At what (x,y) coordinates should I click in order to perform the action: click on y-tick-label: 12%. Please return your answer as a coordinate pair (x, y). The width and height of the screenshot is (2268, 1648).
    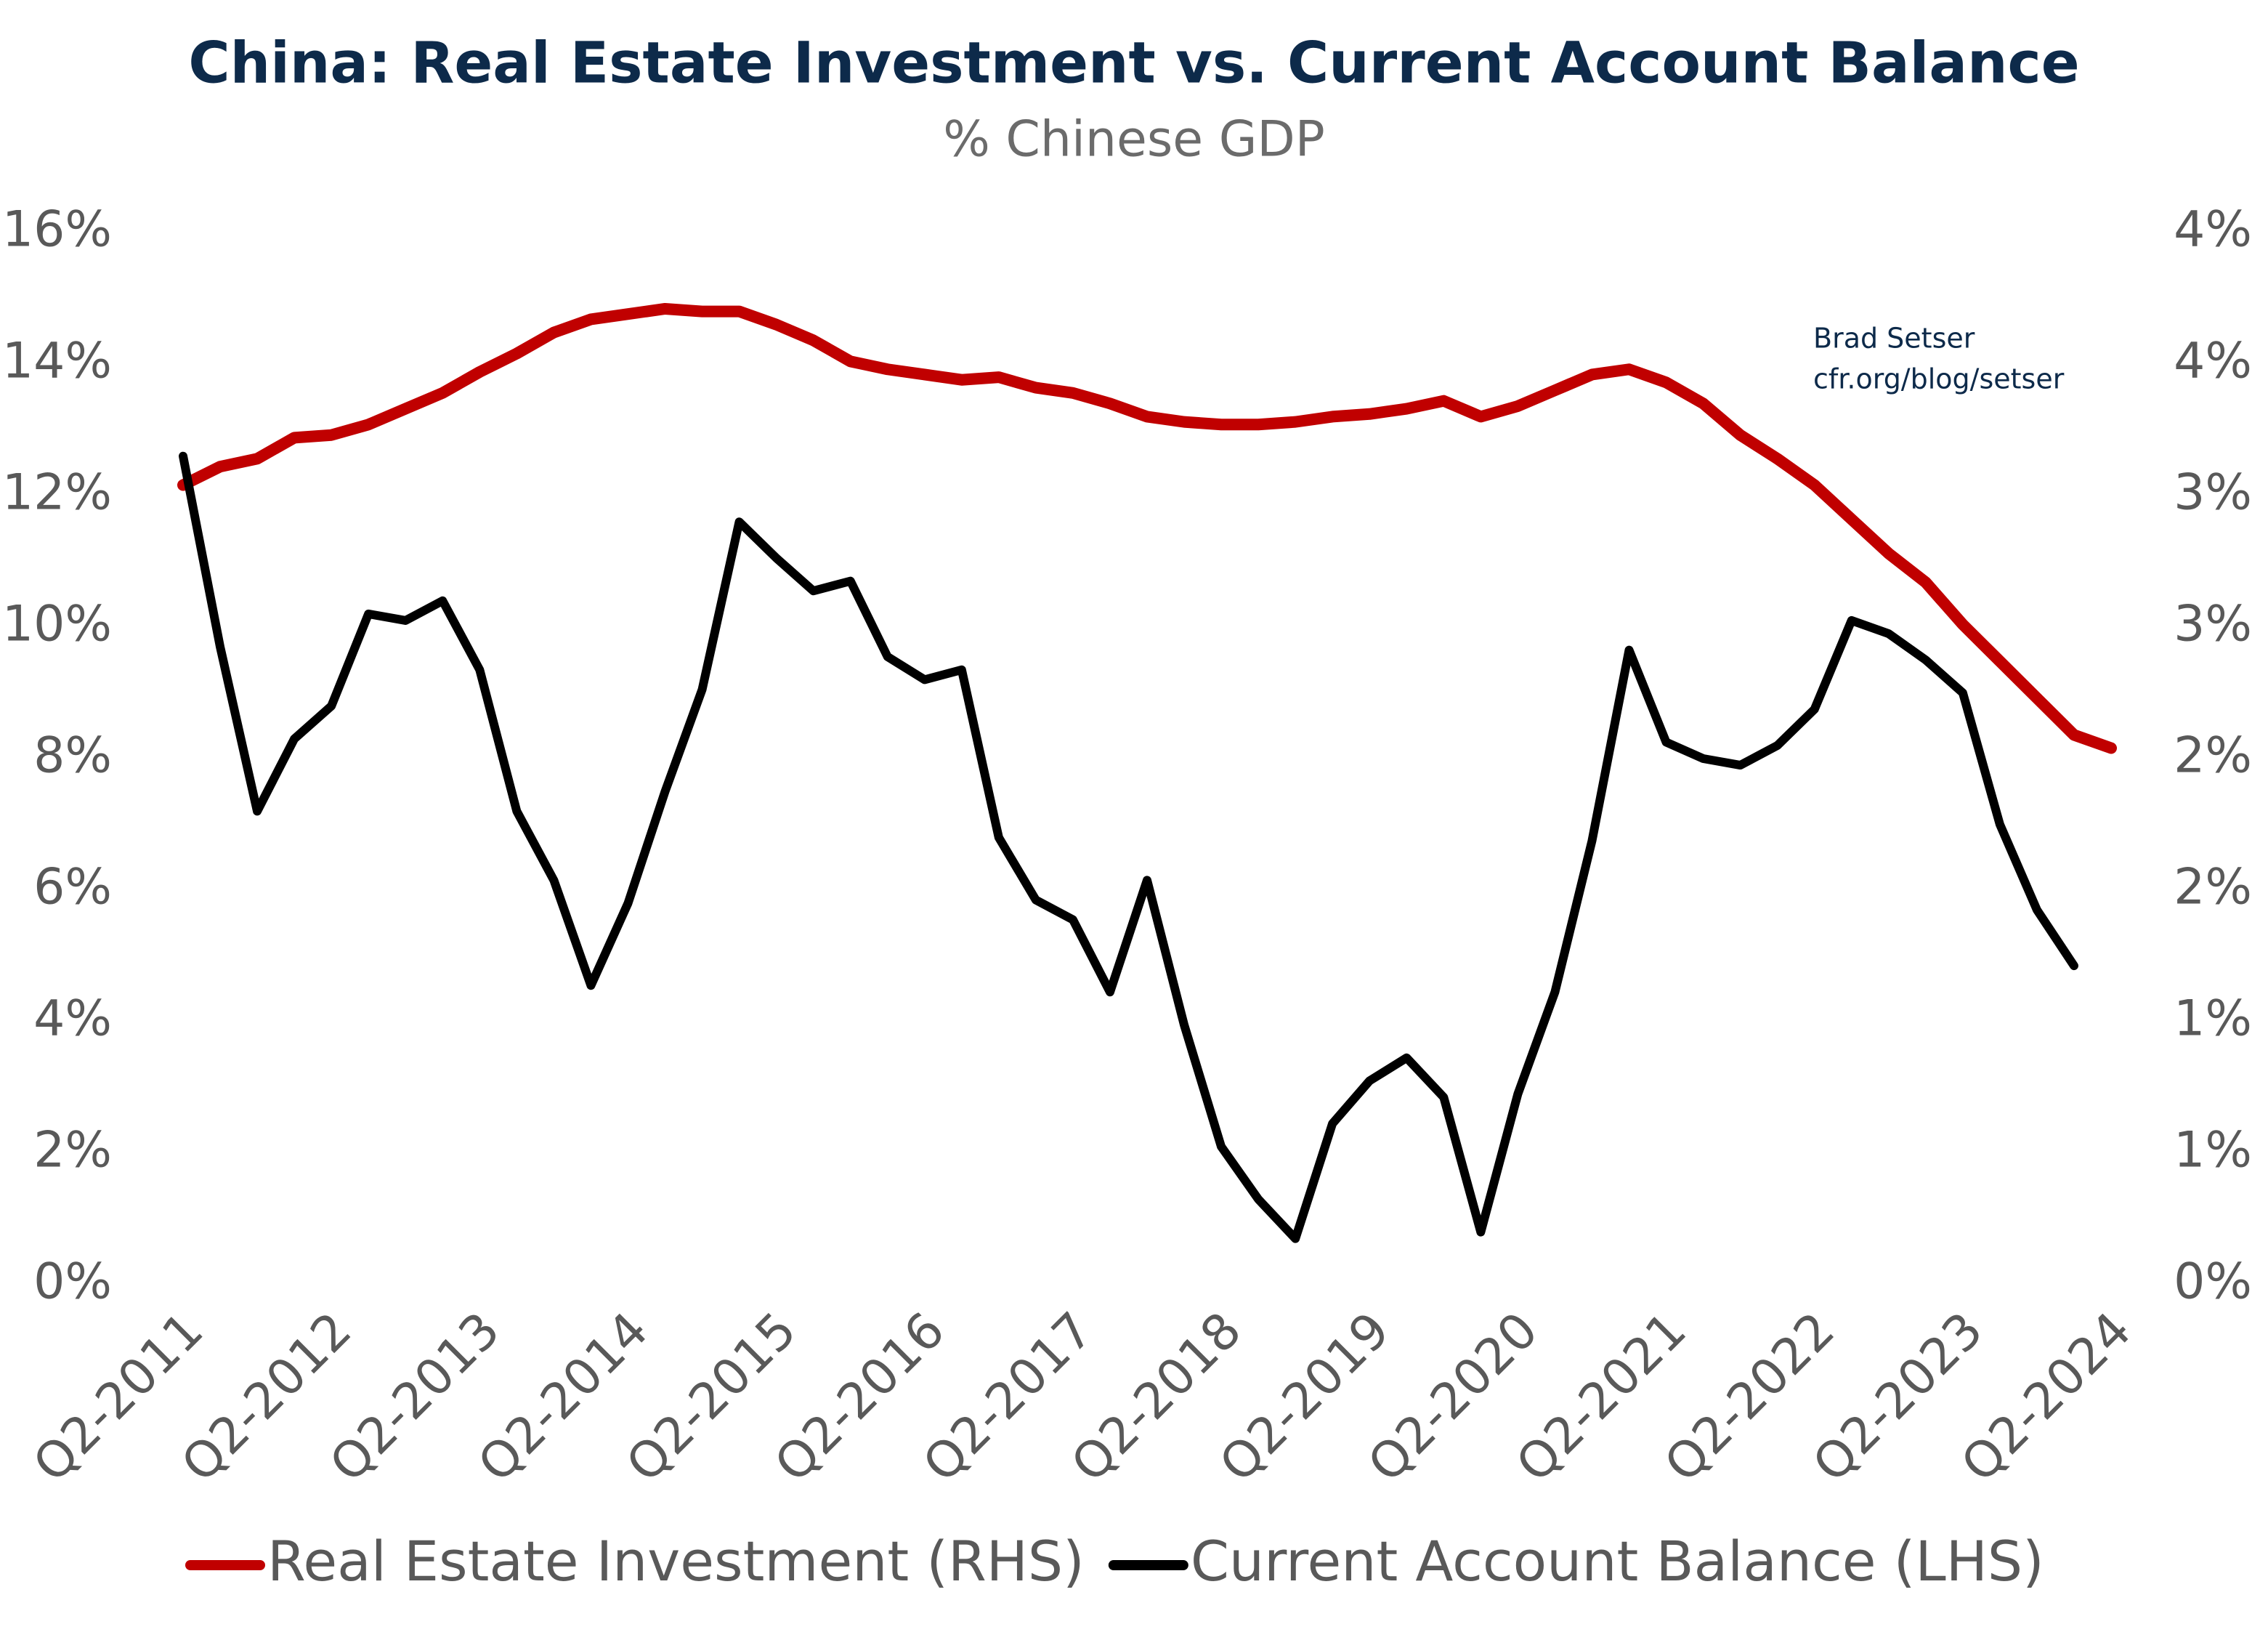
    Looking at the image, I should click on (57, 493).